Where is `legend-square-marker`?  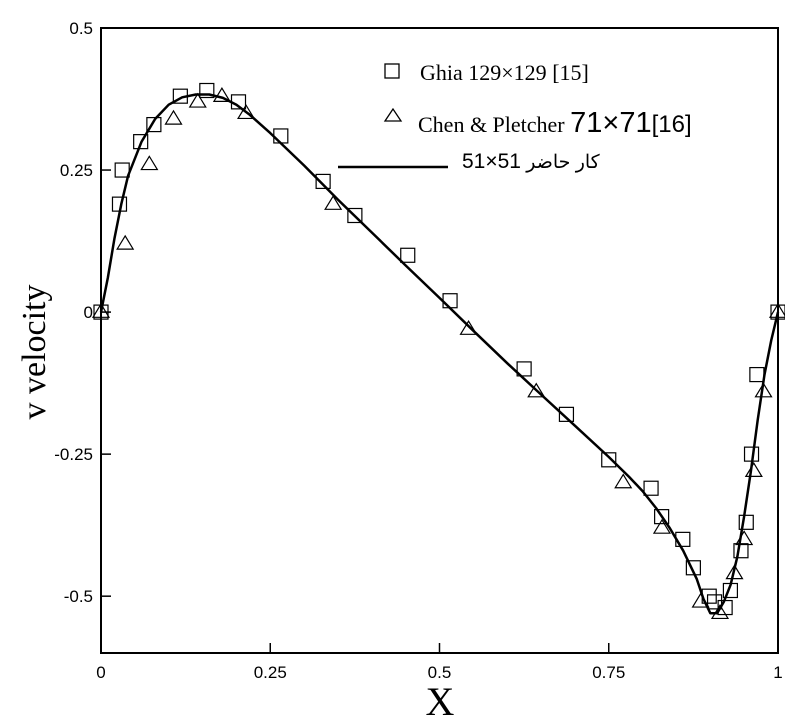 legend-square-marker is located at coordinates (392, 71).